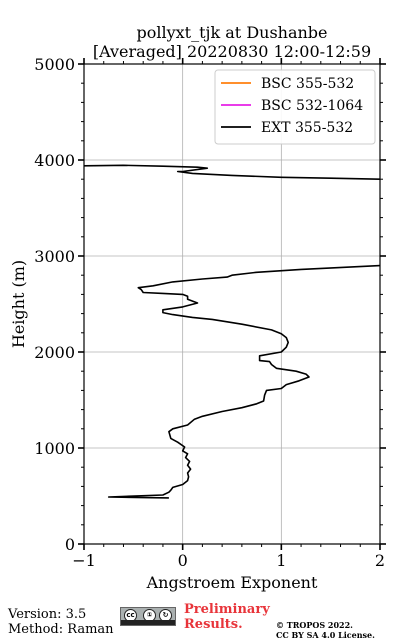 This screenshot has width=400, height=640. Describe the element at coordinates (231, 32) in the screenshot. I see `chart-title-line1: pollyxt_tjk at Dushanbe` at that location.